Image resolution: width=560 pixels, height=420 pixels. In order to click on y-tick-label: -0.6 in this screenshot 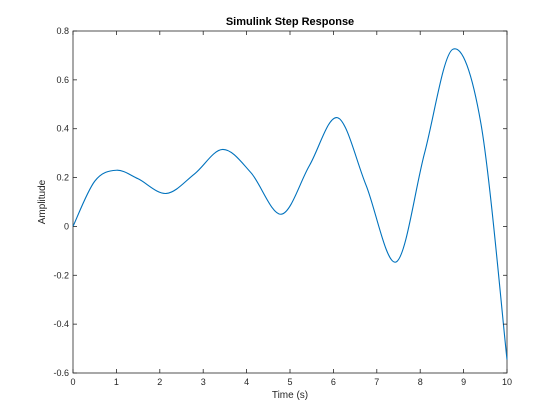, I will do `click(61, 373)`.